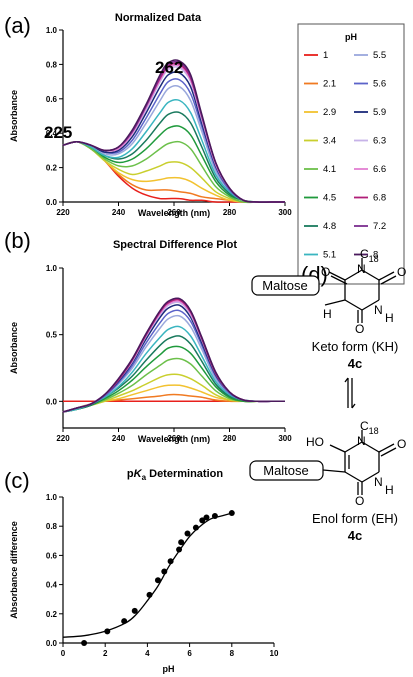  I want to click on legend-label: 7.2, so click(379, 226).